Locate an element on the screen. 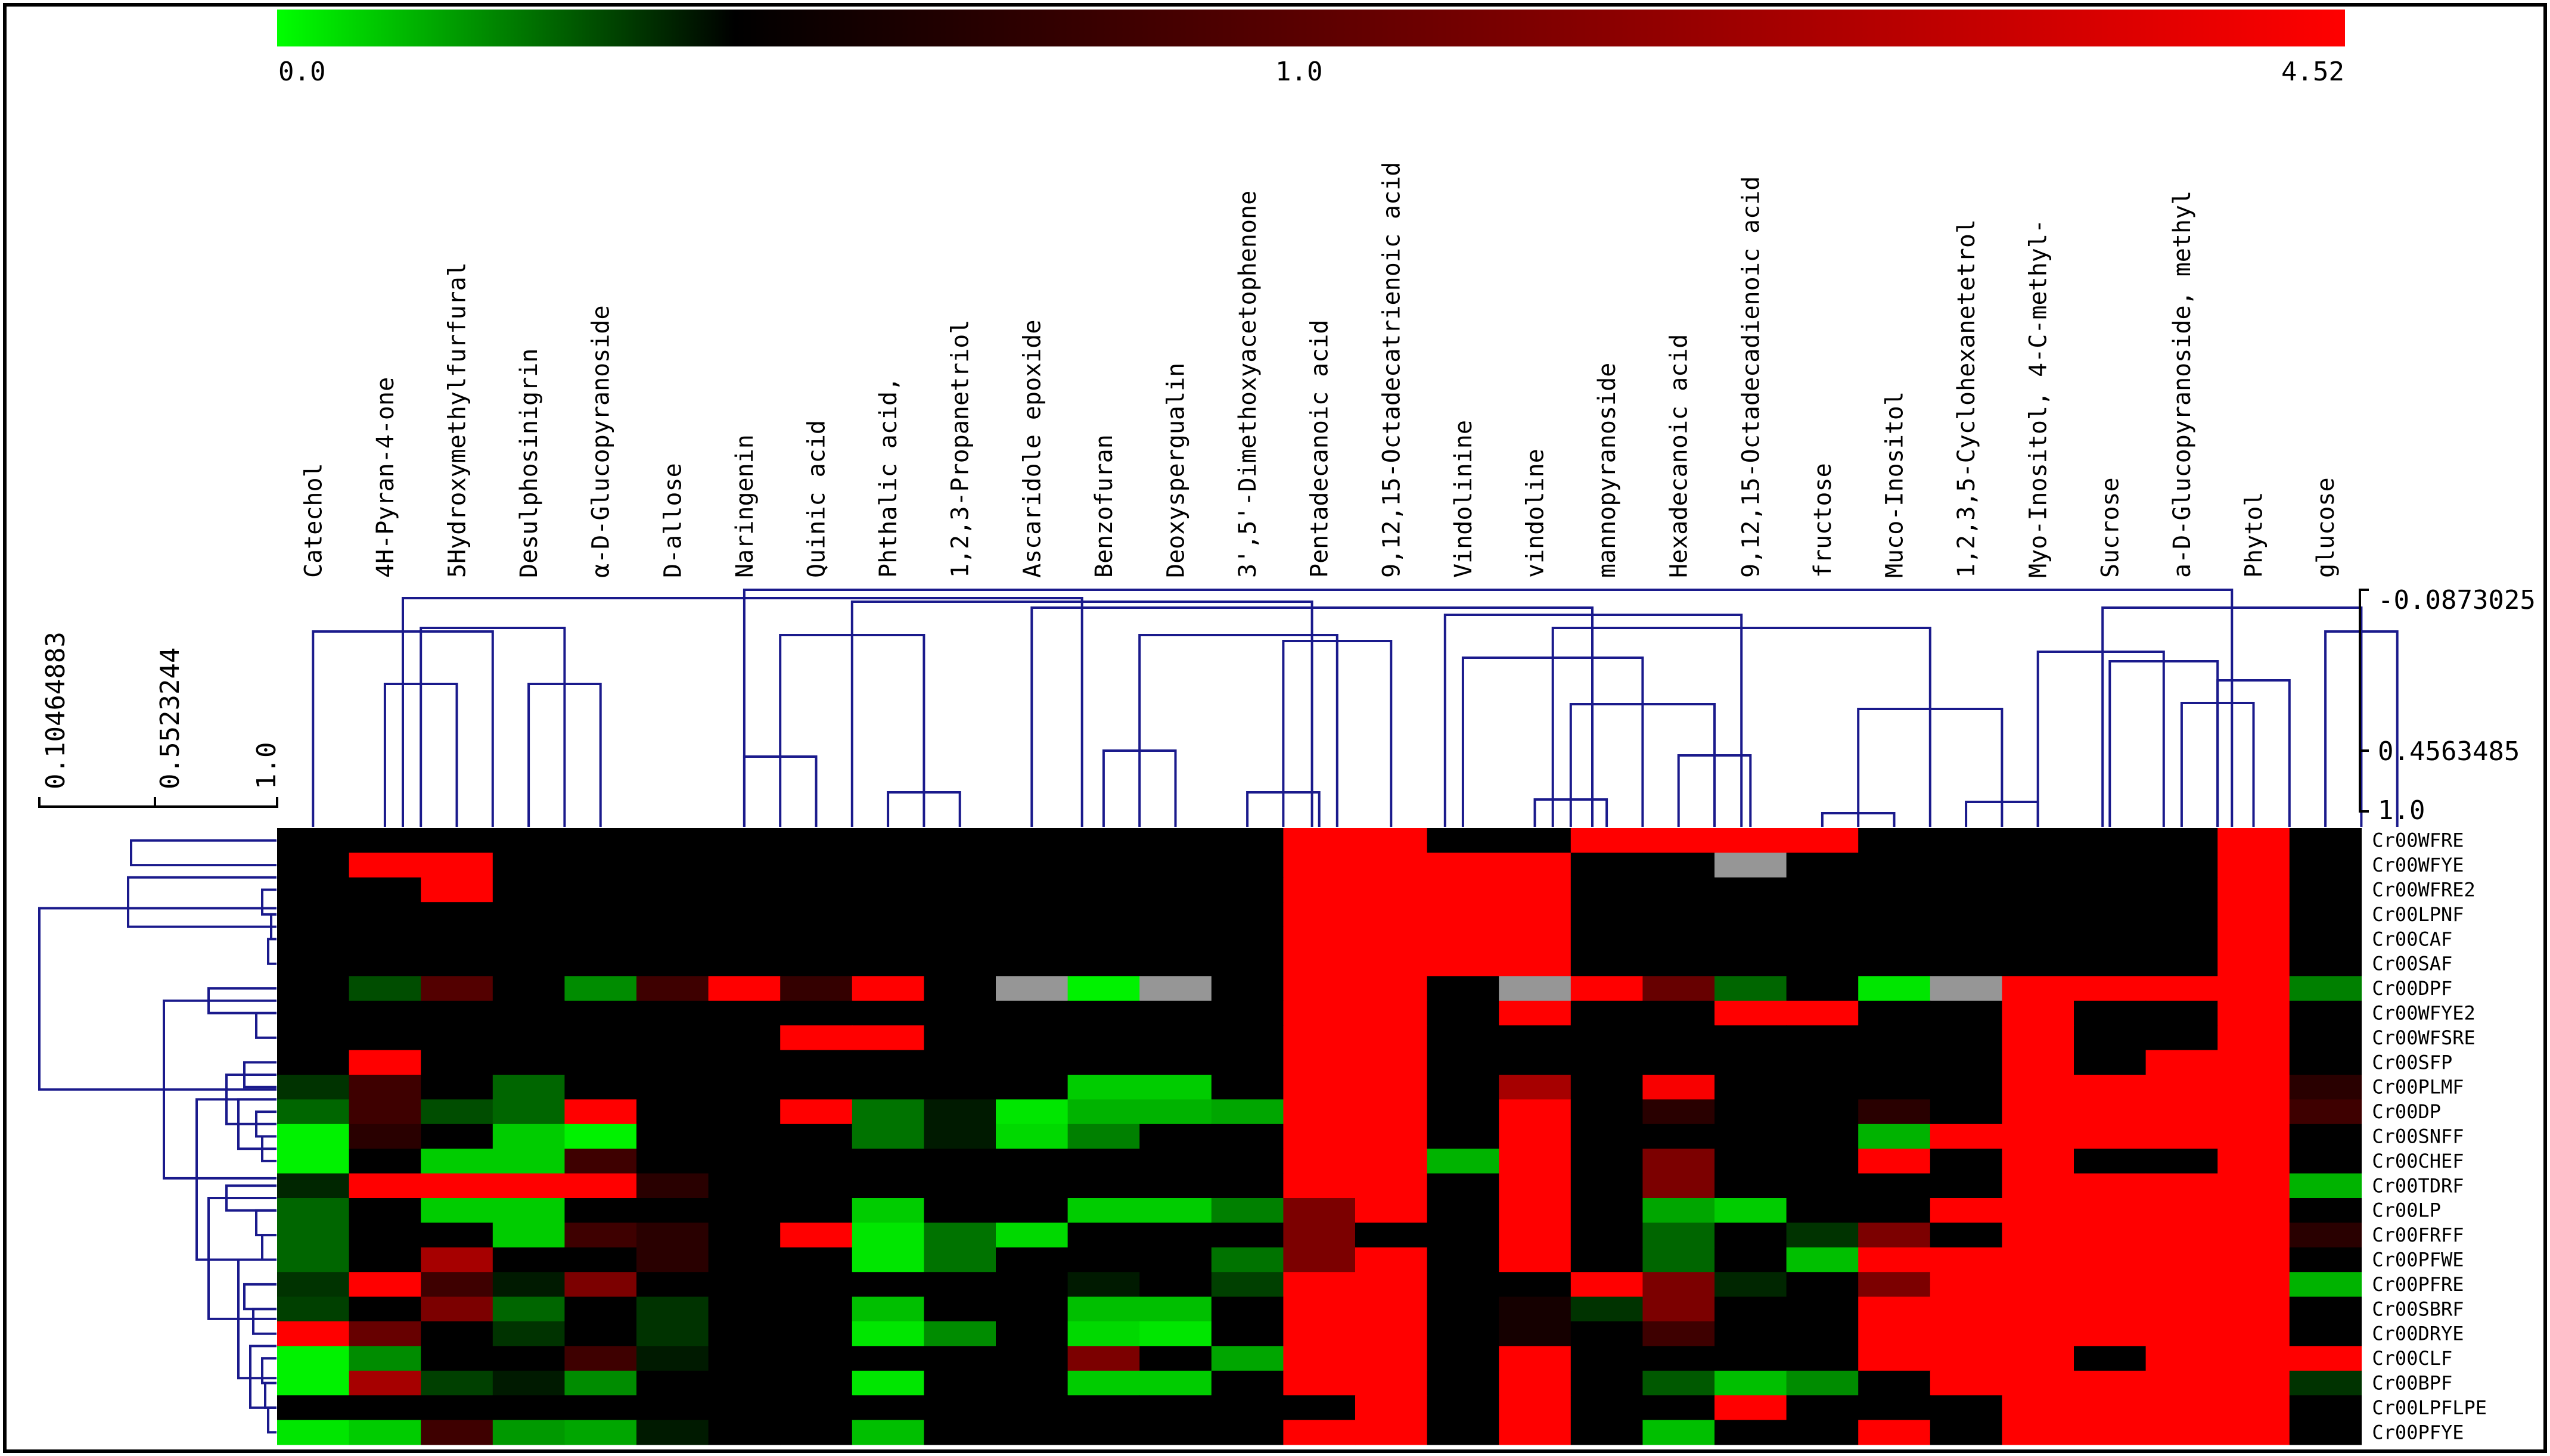  row-label: Cr00CHEF is located at coordinates (2418, 1161).